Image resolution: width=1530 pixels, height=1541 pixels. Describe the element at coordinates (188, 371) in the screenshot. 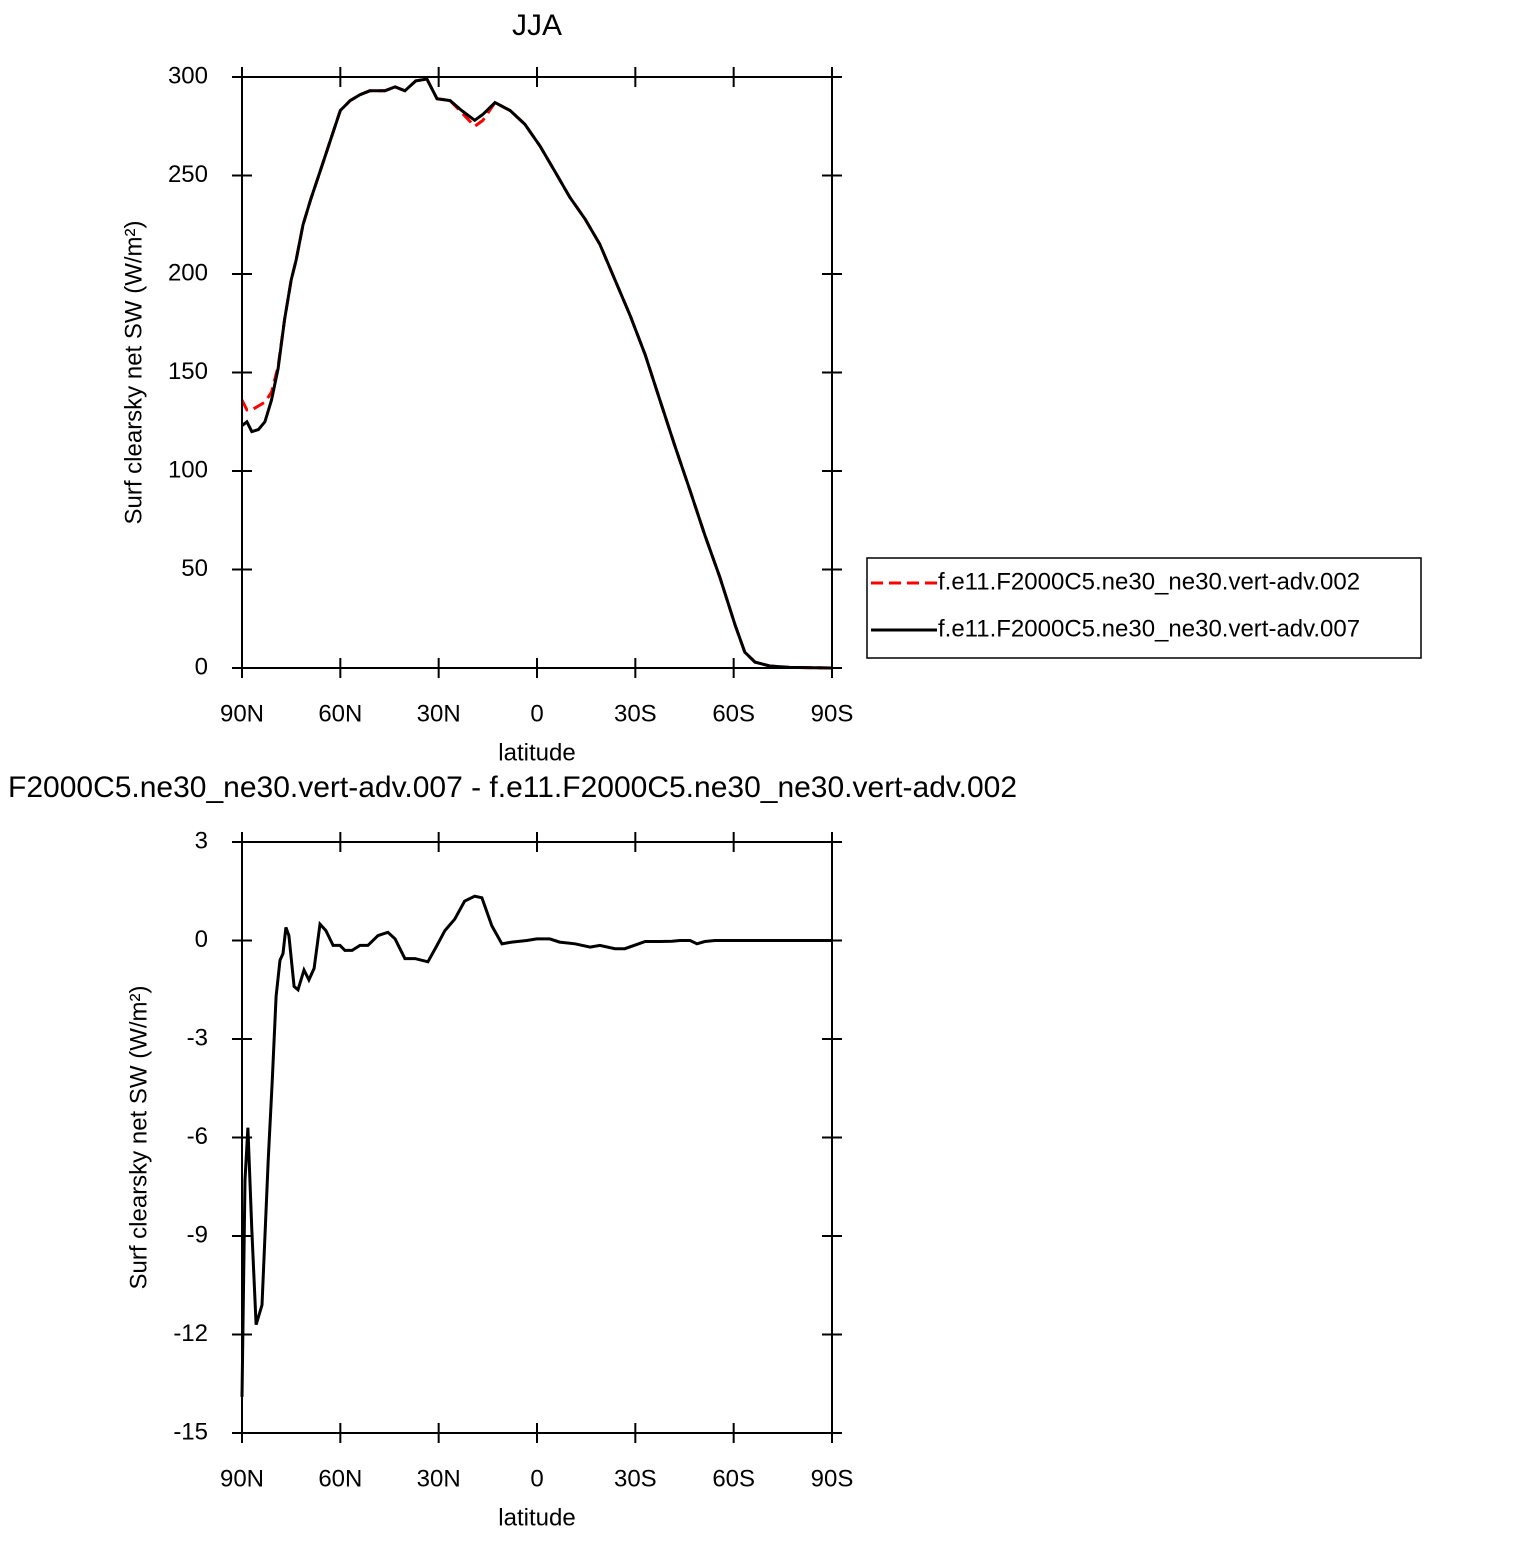

I see `y-tick-label: 150` at that location.